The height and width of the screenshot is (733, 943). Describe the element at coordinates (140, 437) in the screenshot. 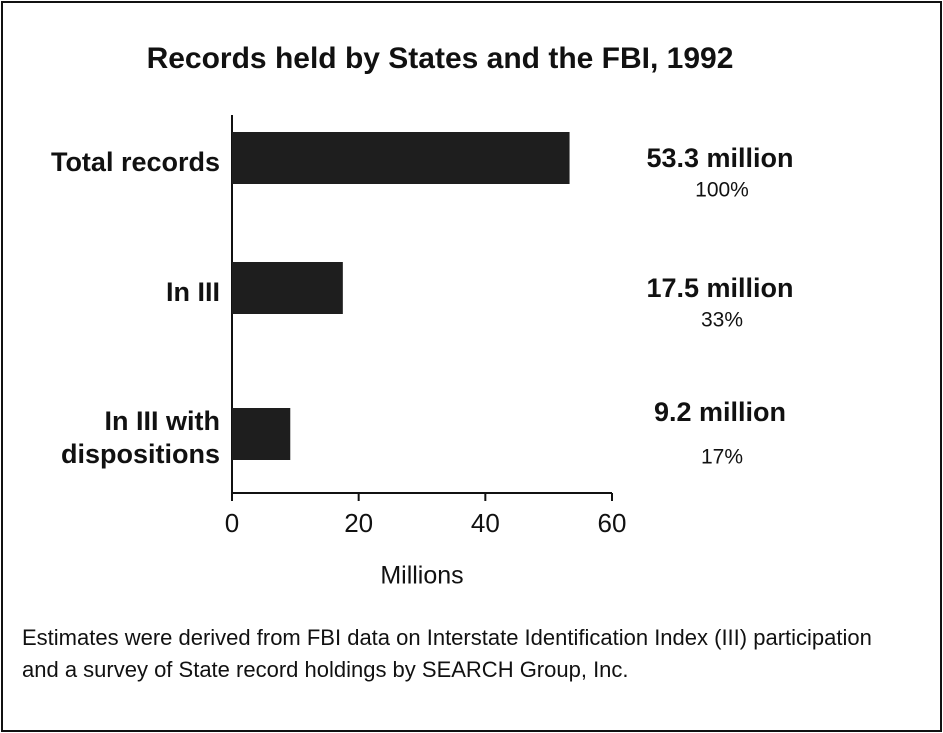

I see `category-label: In III with dispositions` at that location.